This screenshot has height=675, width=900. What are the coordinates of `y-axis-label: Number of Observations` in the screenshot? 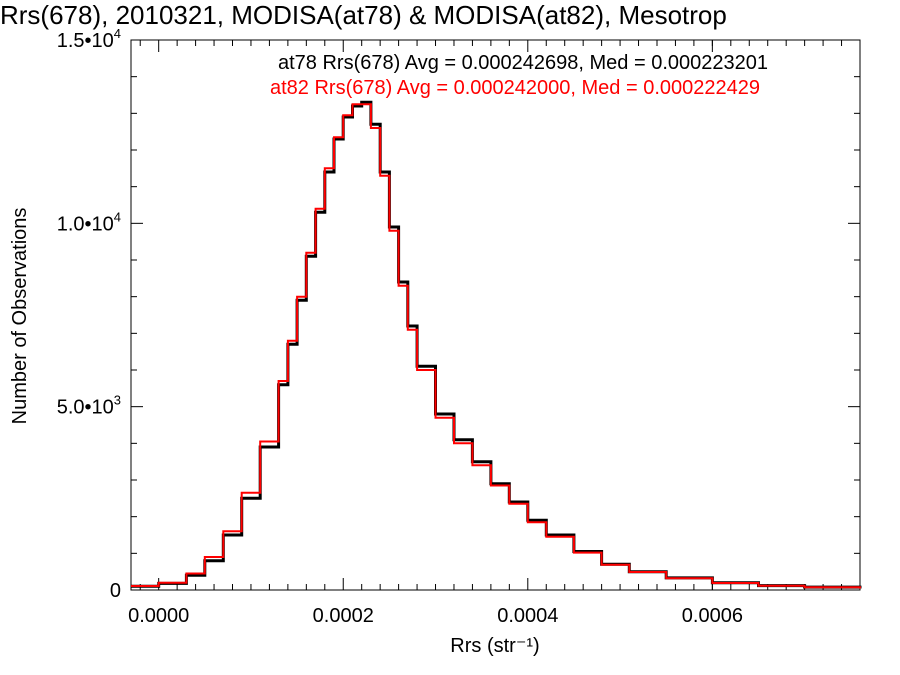 It's located at (20, 316).